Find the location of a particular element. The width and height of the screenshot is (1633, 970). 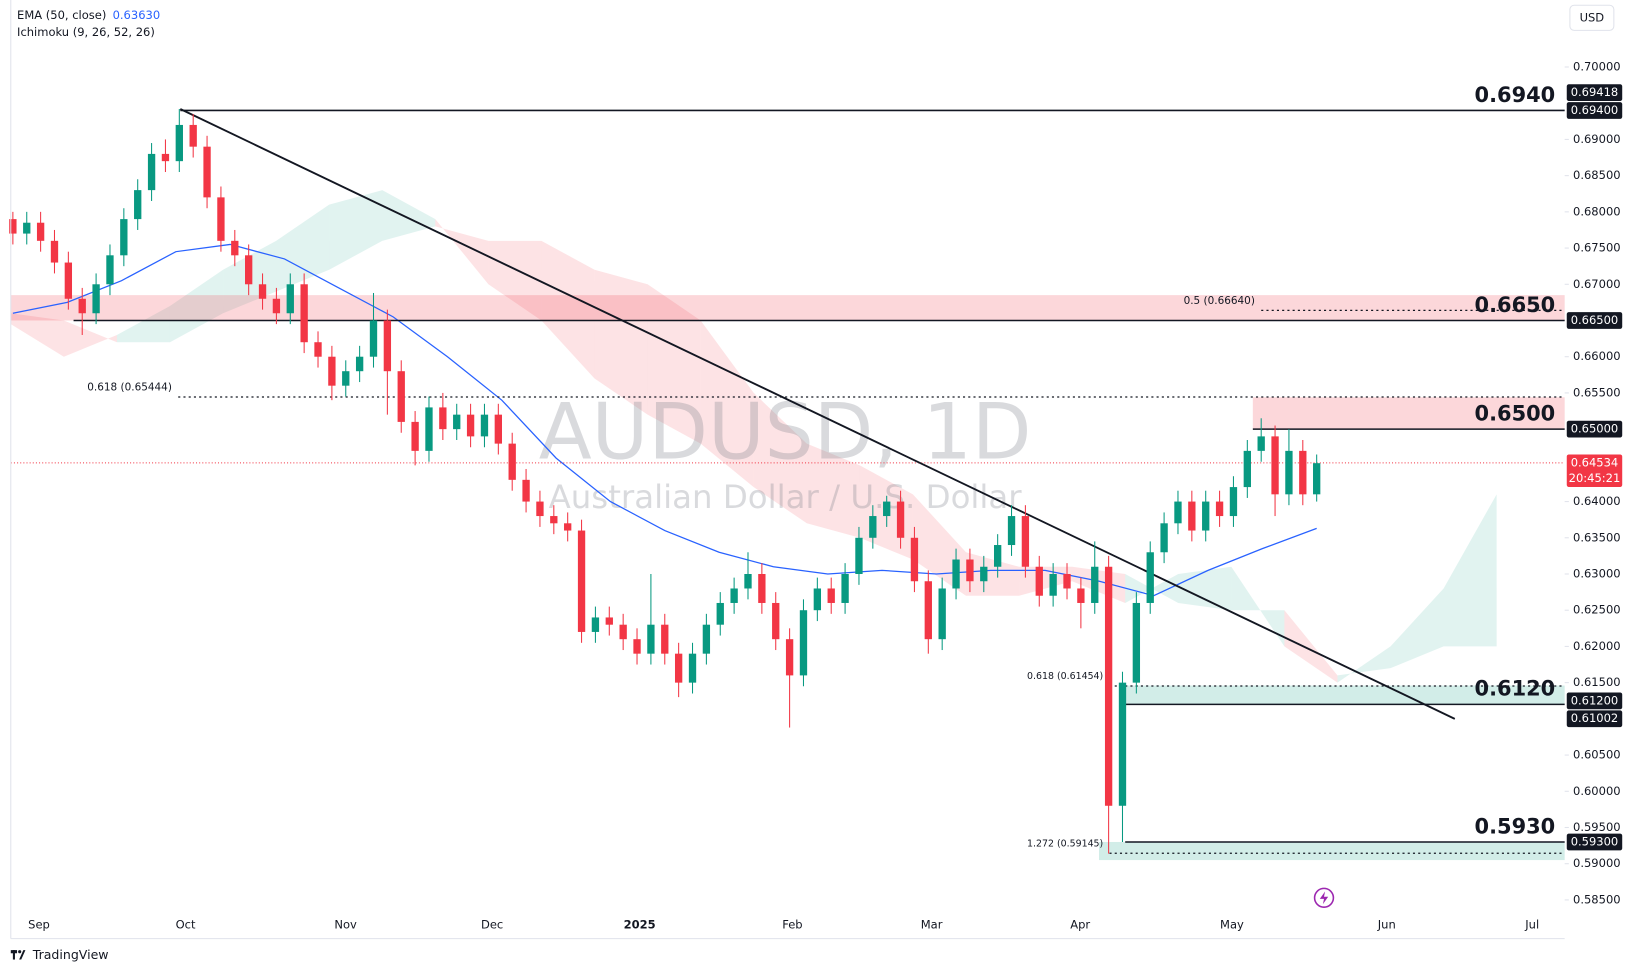

fib-label: 0.618 (0.61454) is located at coordinates (1065, 676).